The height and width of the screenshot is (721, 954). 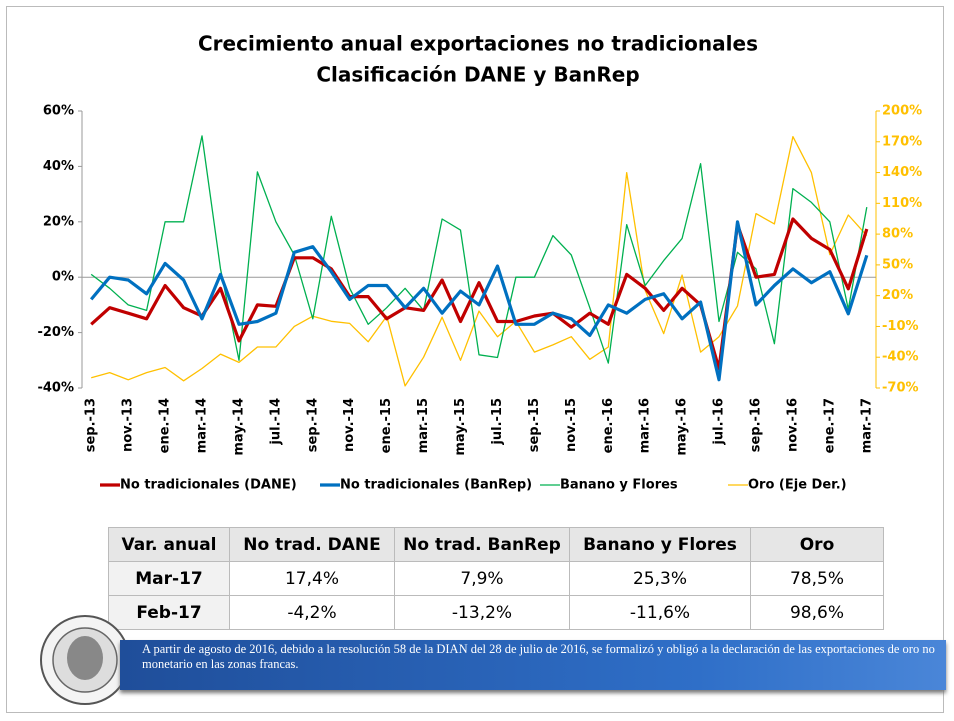 I want to click on x-tick-label: nov.-15, so click(x=571, y=425).